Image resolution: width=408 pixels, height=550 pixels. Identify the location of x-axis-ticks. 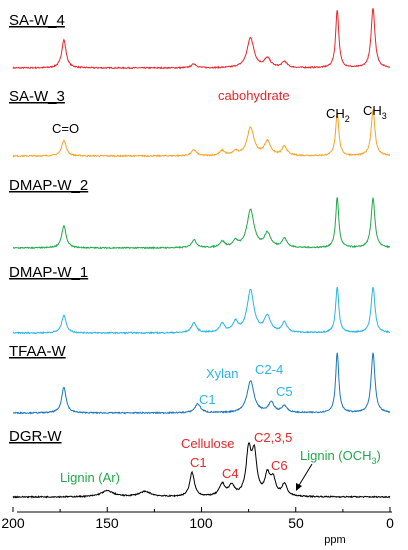
(201, 509).